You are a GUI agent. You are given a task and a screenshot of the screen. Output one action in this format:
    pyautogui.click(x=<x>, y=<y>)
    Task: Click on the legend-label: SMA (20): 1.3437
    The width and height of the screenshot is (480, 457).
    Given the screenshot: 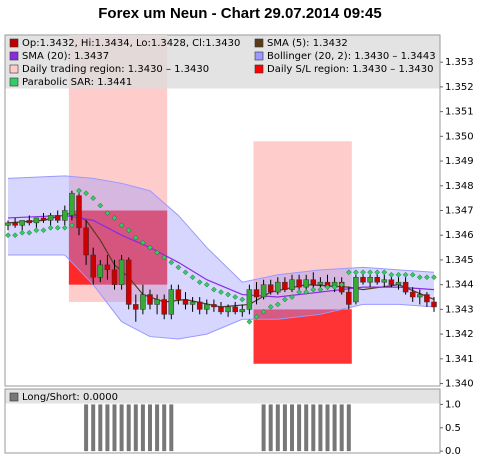 What is the action you would take?
    pyautogui.click(x=65, y=56)
    